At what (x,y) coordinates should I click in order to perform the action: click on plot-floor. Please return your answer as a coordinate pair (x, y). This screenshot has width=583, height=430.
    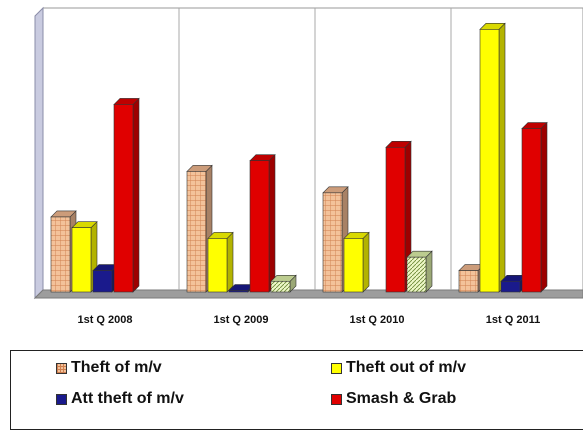
    Looking at the image, I should click on (308, 294).